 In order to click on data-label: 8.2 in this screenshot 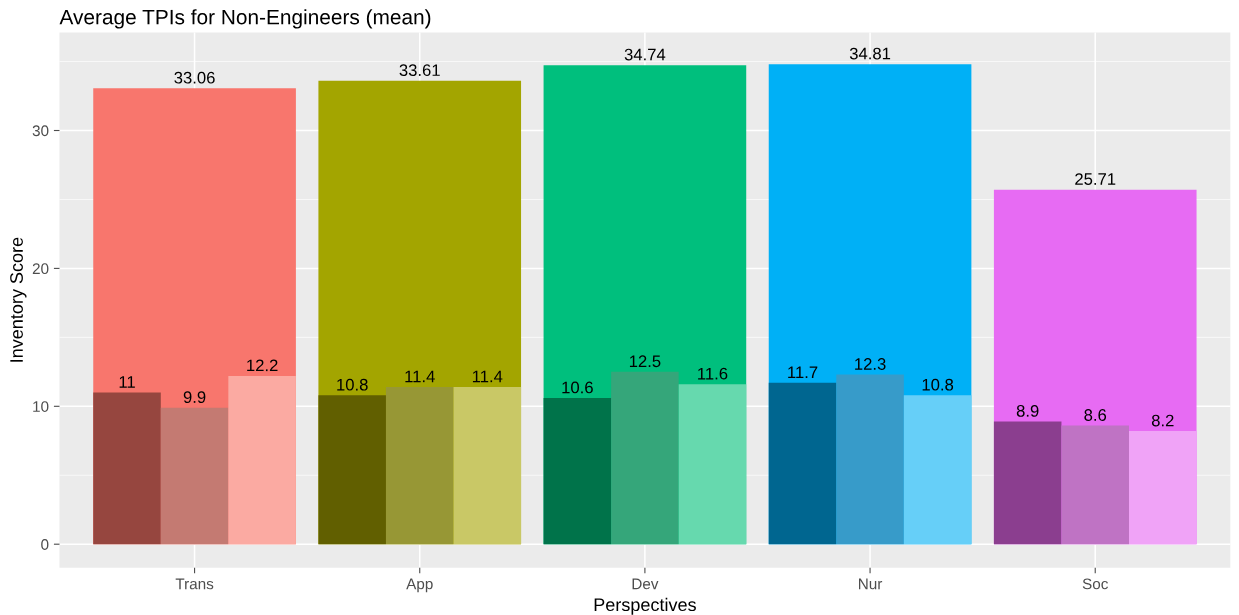, I will do `click(1162, 420)`.